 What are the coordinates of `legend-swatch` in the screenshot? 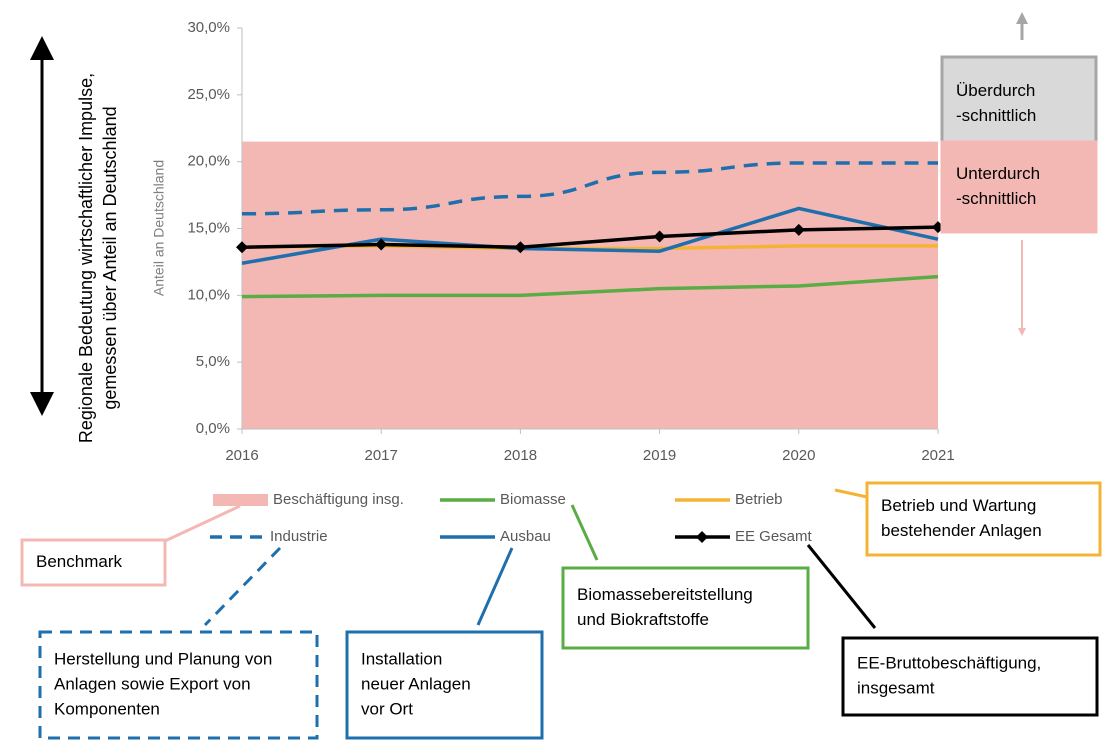 It's located at (240, 500).